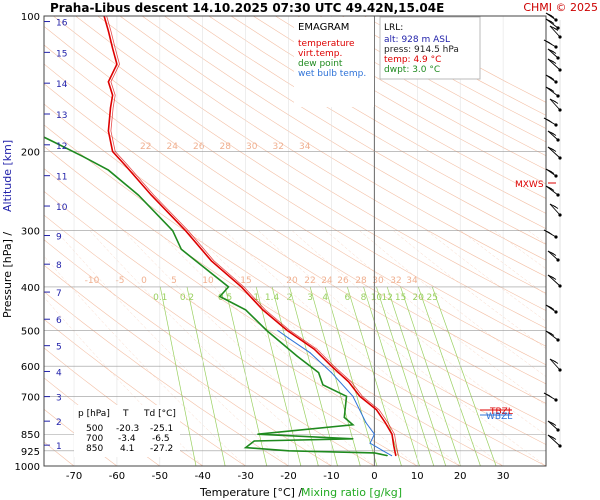 The image size is (600, 500). Describe the element at coordinates (245, 281) in the screenshot. I see `adiabat-label: 15` at that location.